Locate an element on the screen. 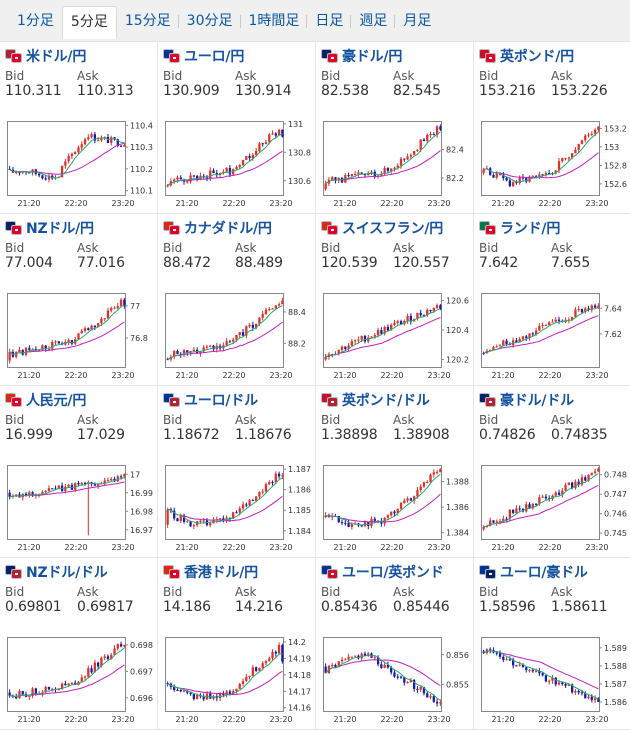 The width and height of the screenshot is (630, 731). bid-value: 1.58596 is located at coordinates (507, 607).